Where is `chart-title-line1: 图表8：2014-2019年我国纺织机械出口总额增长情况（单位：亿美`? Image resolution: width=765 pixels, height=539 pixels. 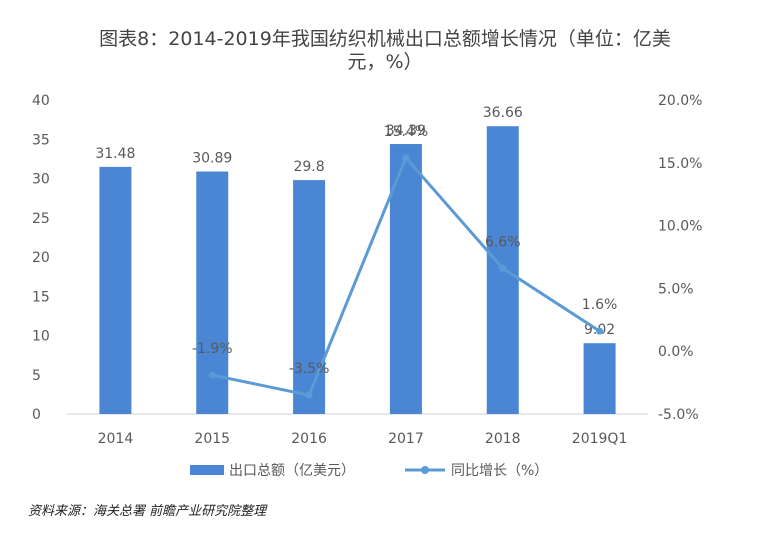 chart-title-line1: 图表8：2014-2019年我国纺织机械出口总额增长情况（单位：亿美 is located at coordinates (385, 39).